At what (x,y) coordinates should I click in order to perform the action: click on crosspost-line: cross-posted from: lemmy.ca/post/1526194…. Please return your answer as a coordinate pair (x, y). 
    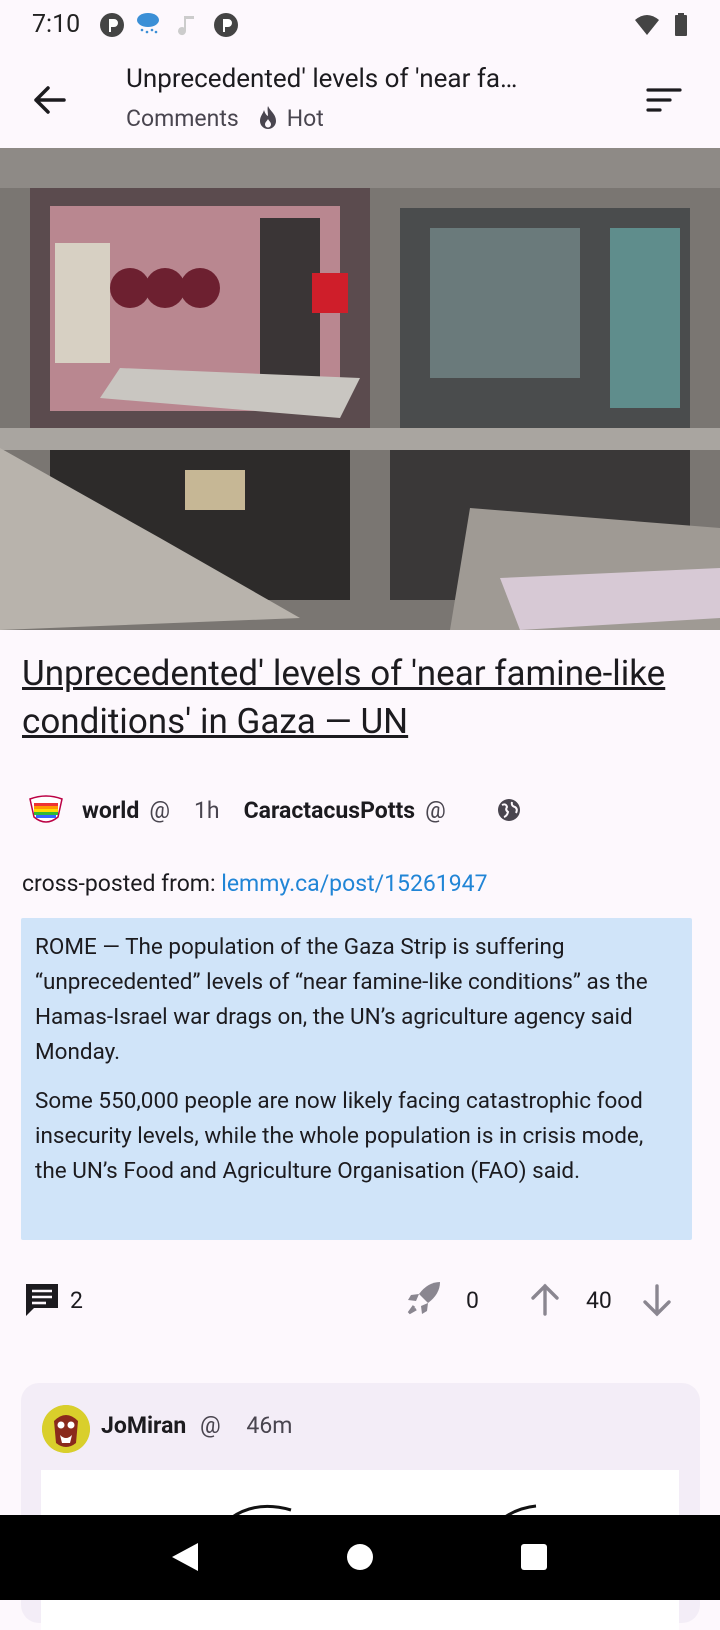
    Looking at the image, I should click on (255, 883).